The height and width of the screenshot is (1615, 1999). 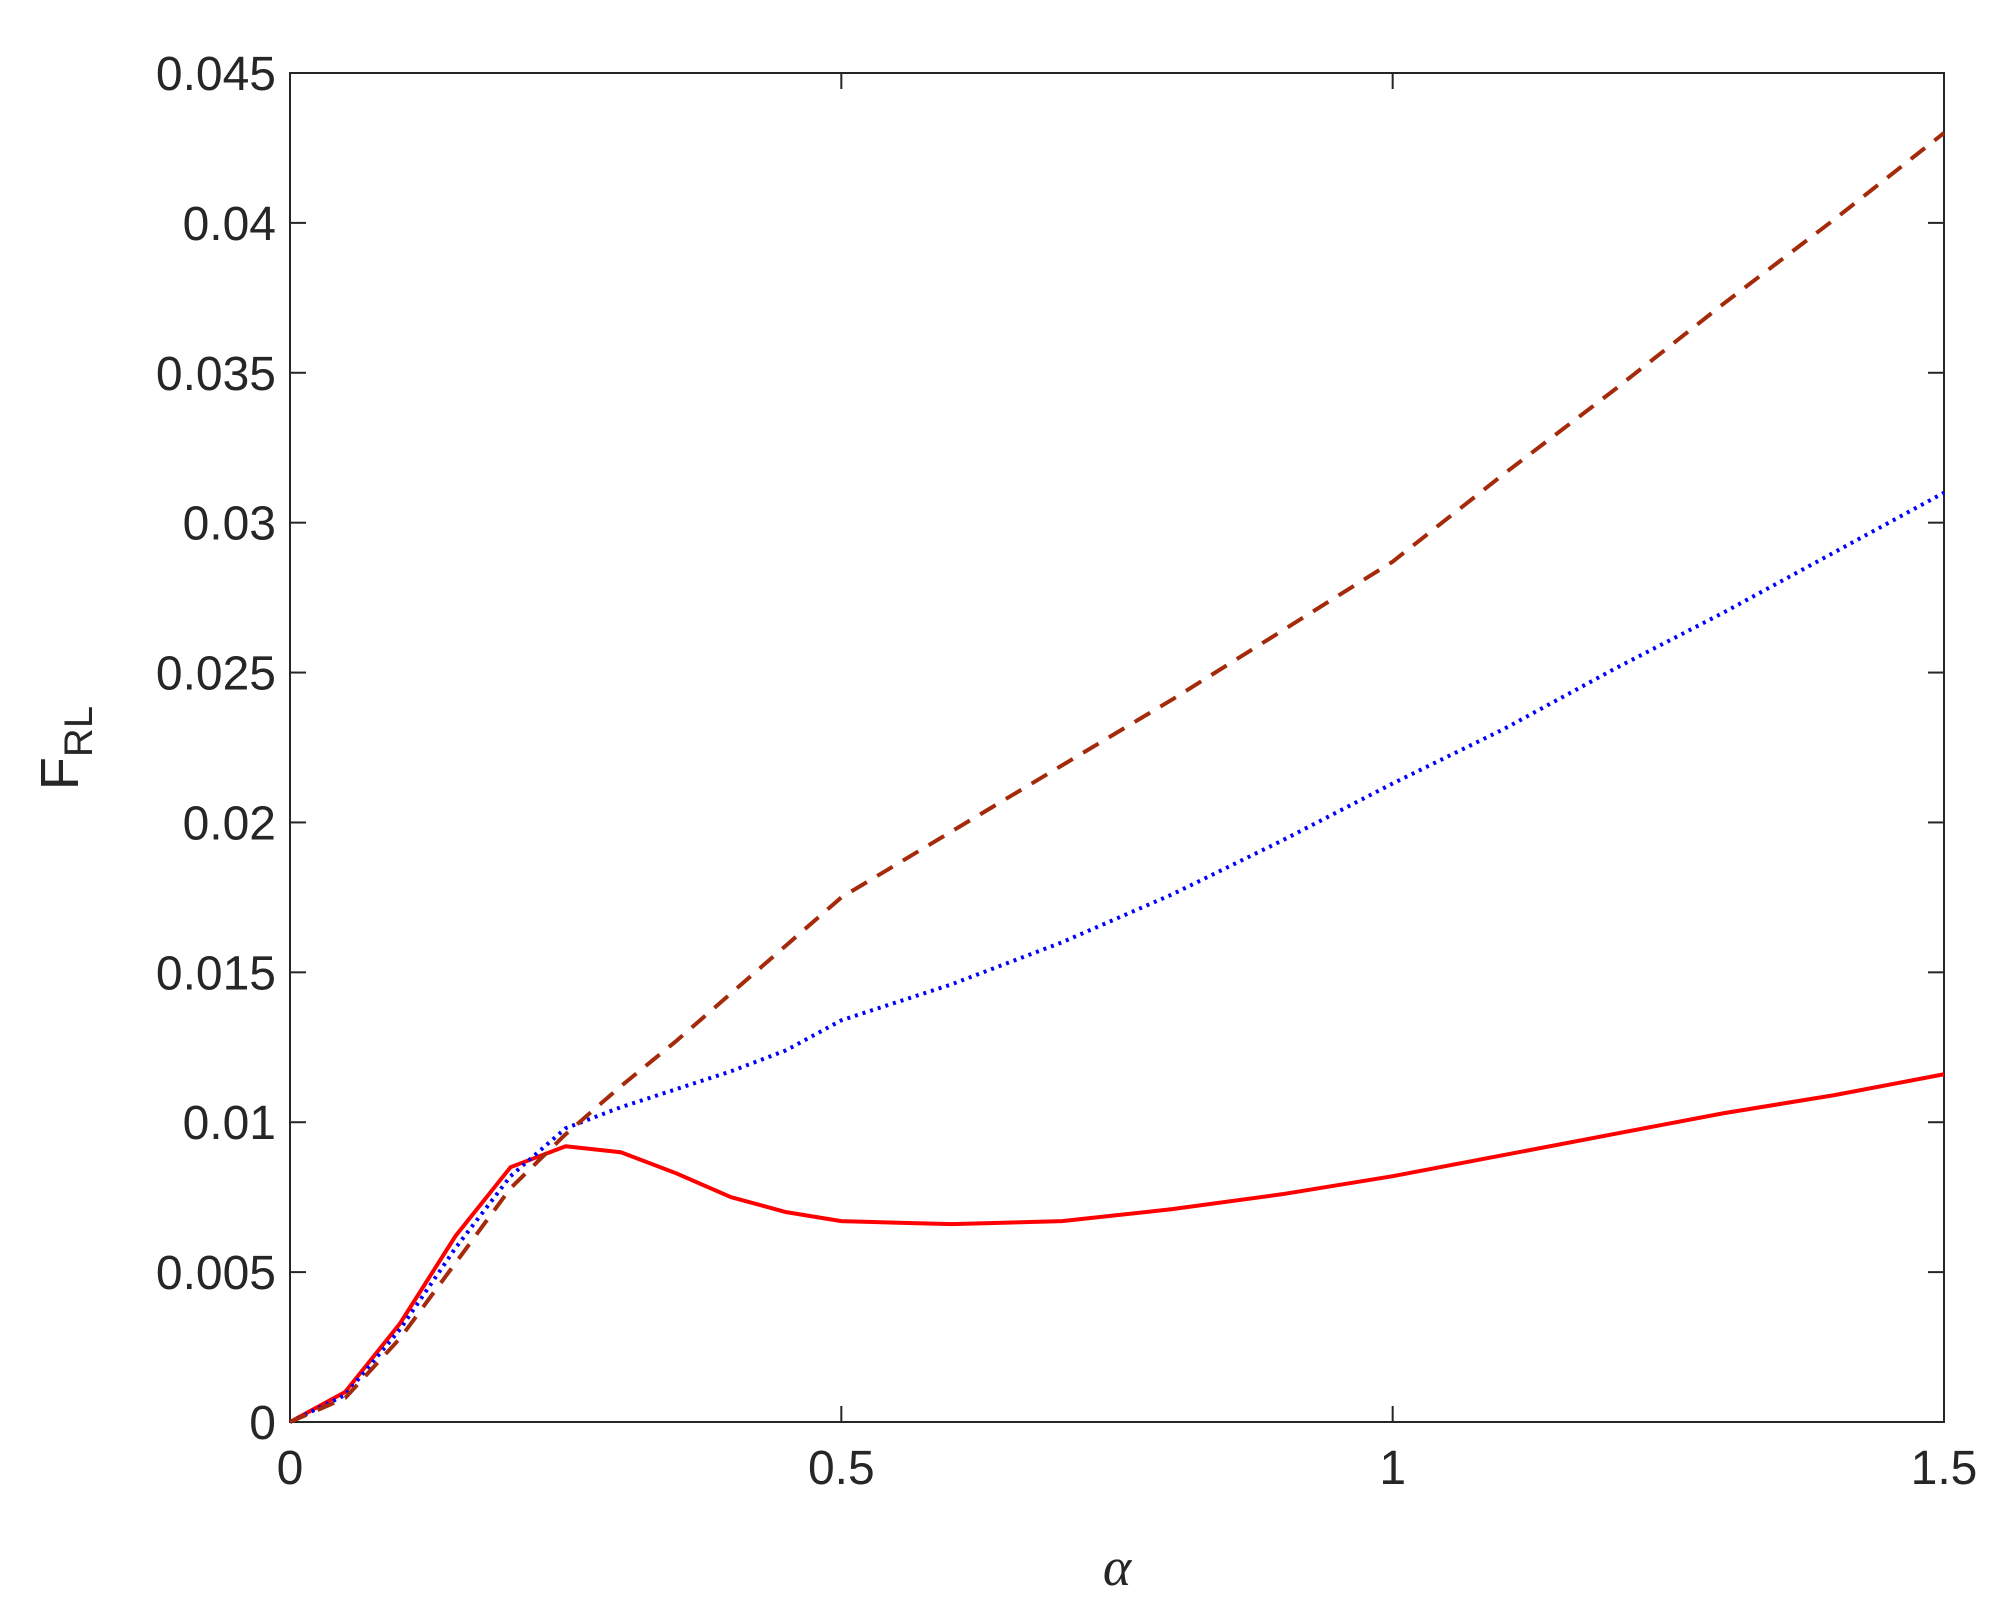 What do you see at coordinates (229, 823) in the screenshot?
I see `y-tick-label: 0.02` at bounding box center [229, 823].